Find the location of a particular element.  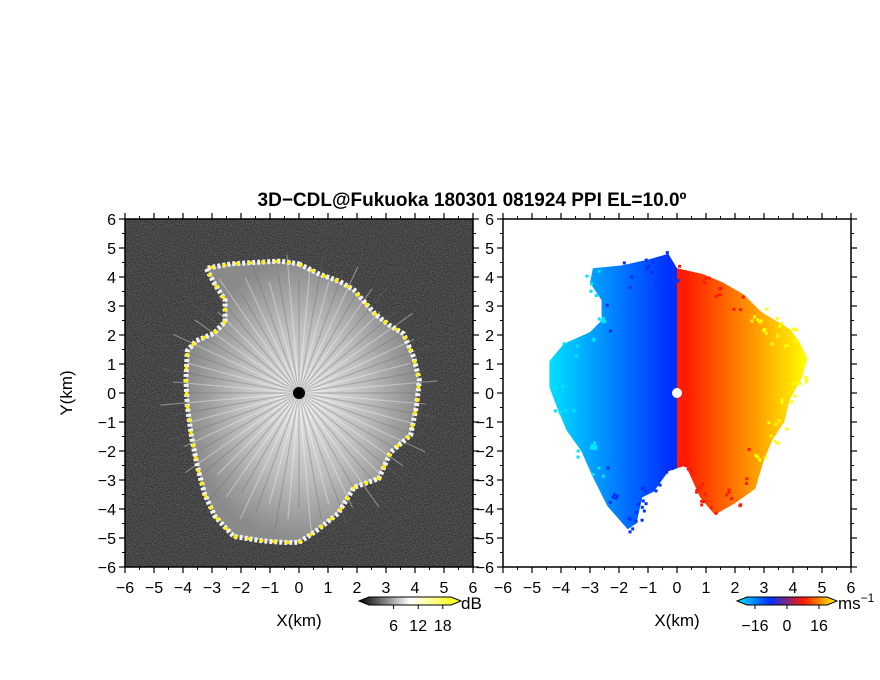

colorbar-tick-label: 12 is located at coordinates (418, 626).